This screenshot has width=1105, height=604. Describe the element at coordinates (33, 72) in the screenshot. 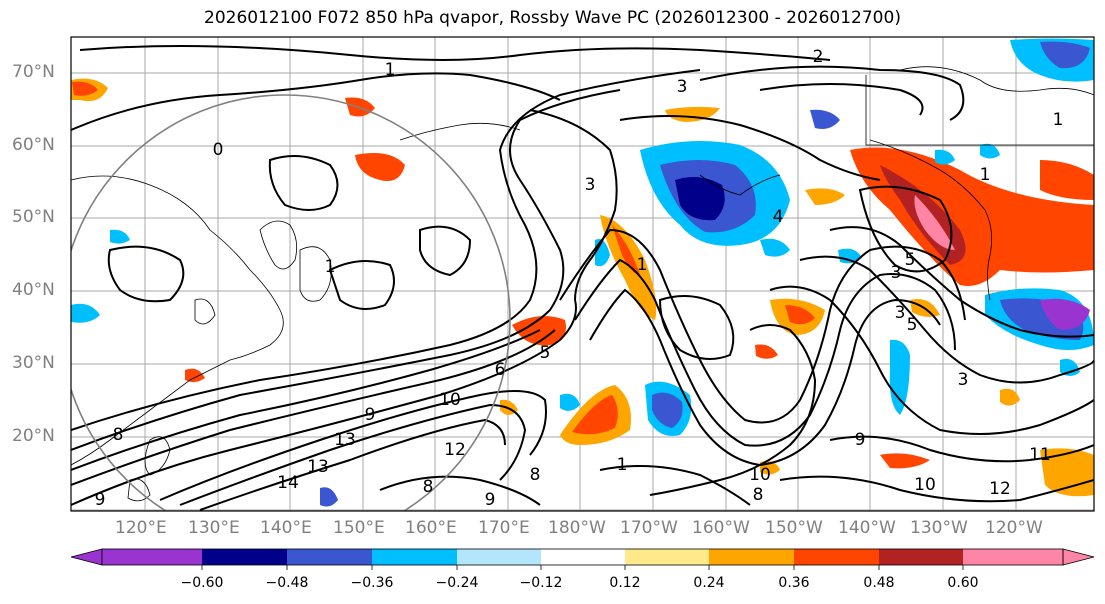

I see `latitude-label: 70°N` at that location.